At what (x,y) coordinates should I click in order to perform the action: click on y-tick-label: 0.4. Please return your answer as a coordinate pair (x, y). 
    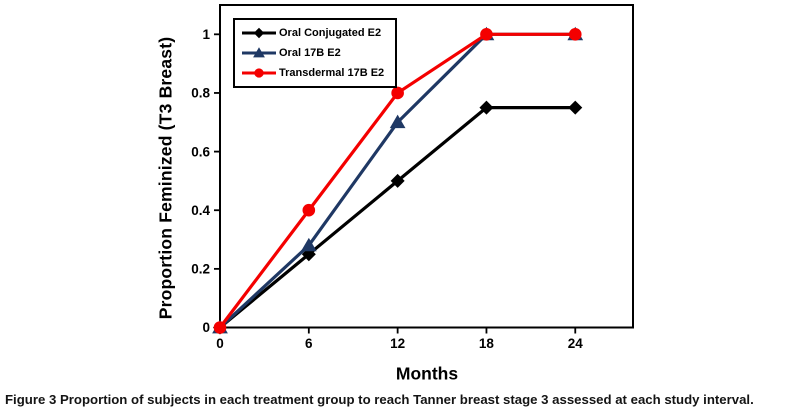
    Looking at the image, I should click on (200, 210).